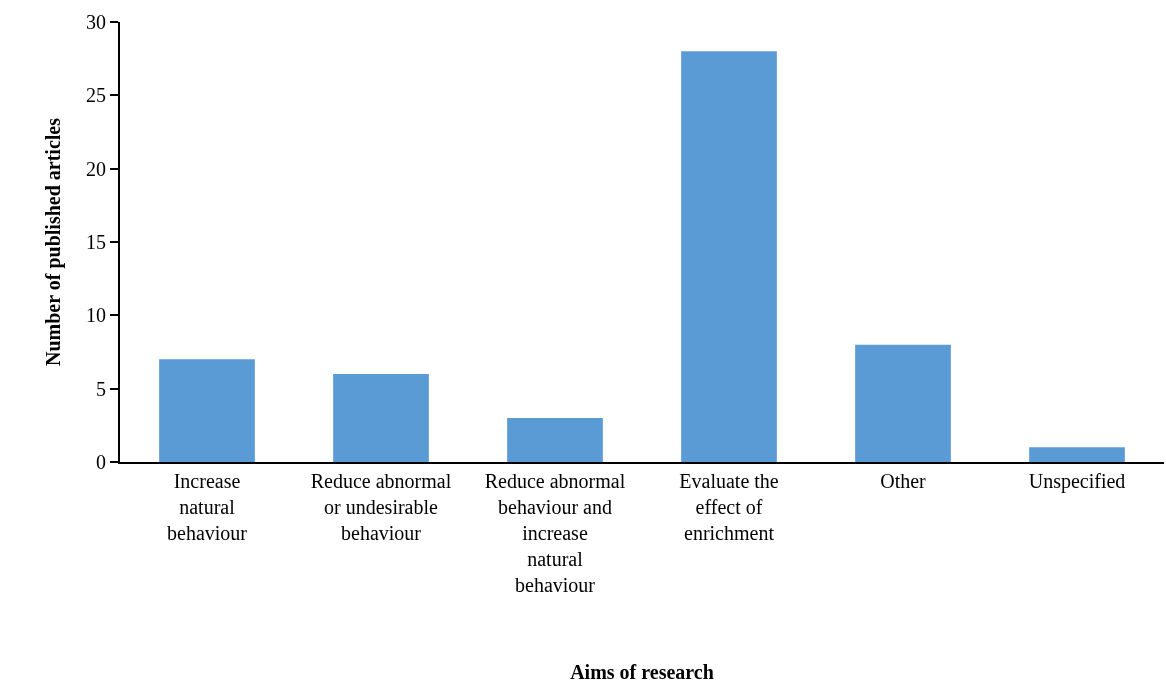 The height and width of the screenshot is (697, 1166). What do you see at coordinates (96, 95) in the screenshot?
I see `y-tick-label: 25` at bounding box center [96, 95].